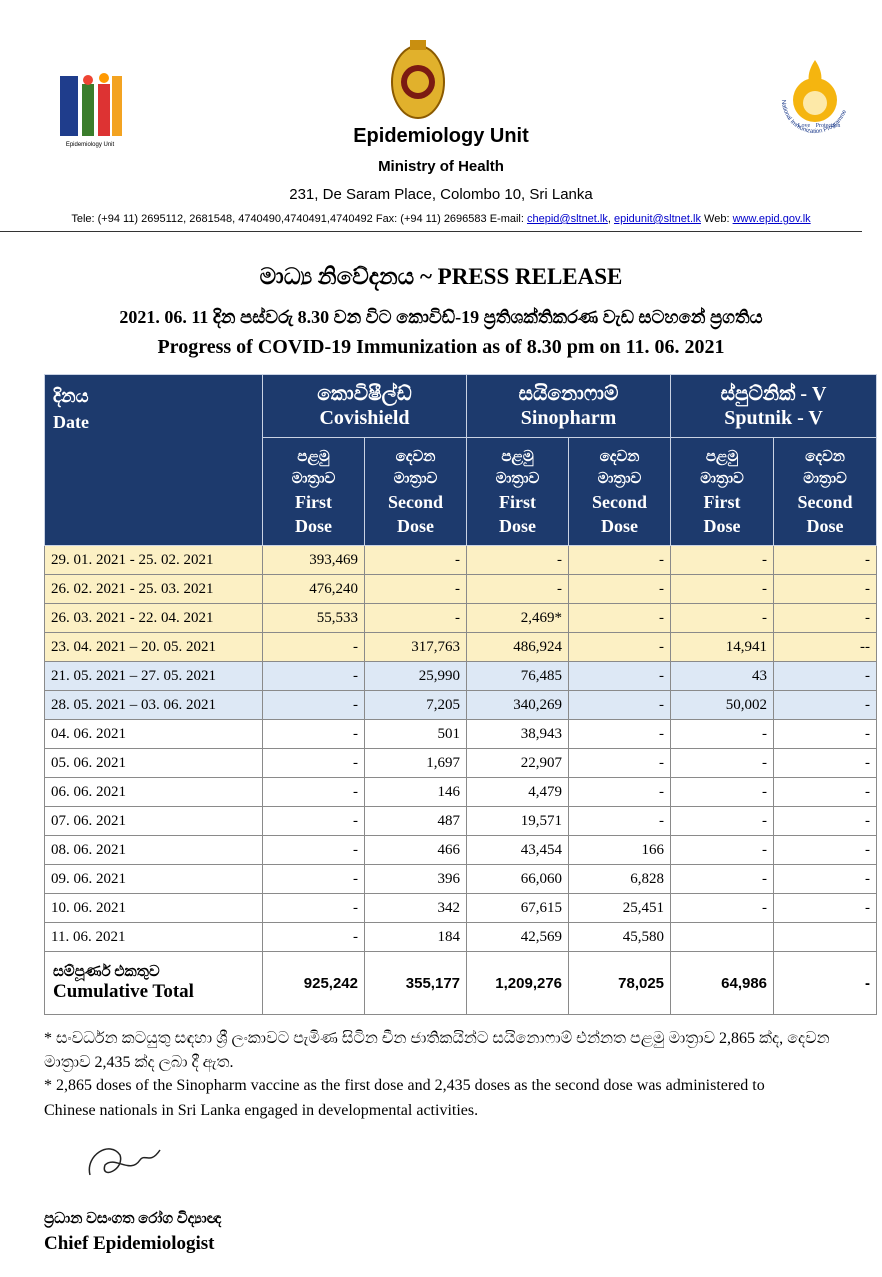 The image size is (882, 1277). I want to click on value-cell: 66,060, so click(518, 879).